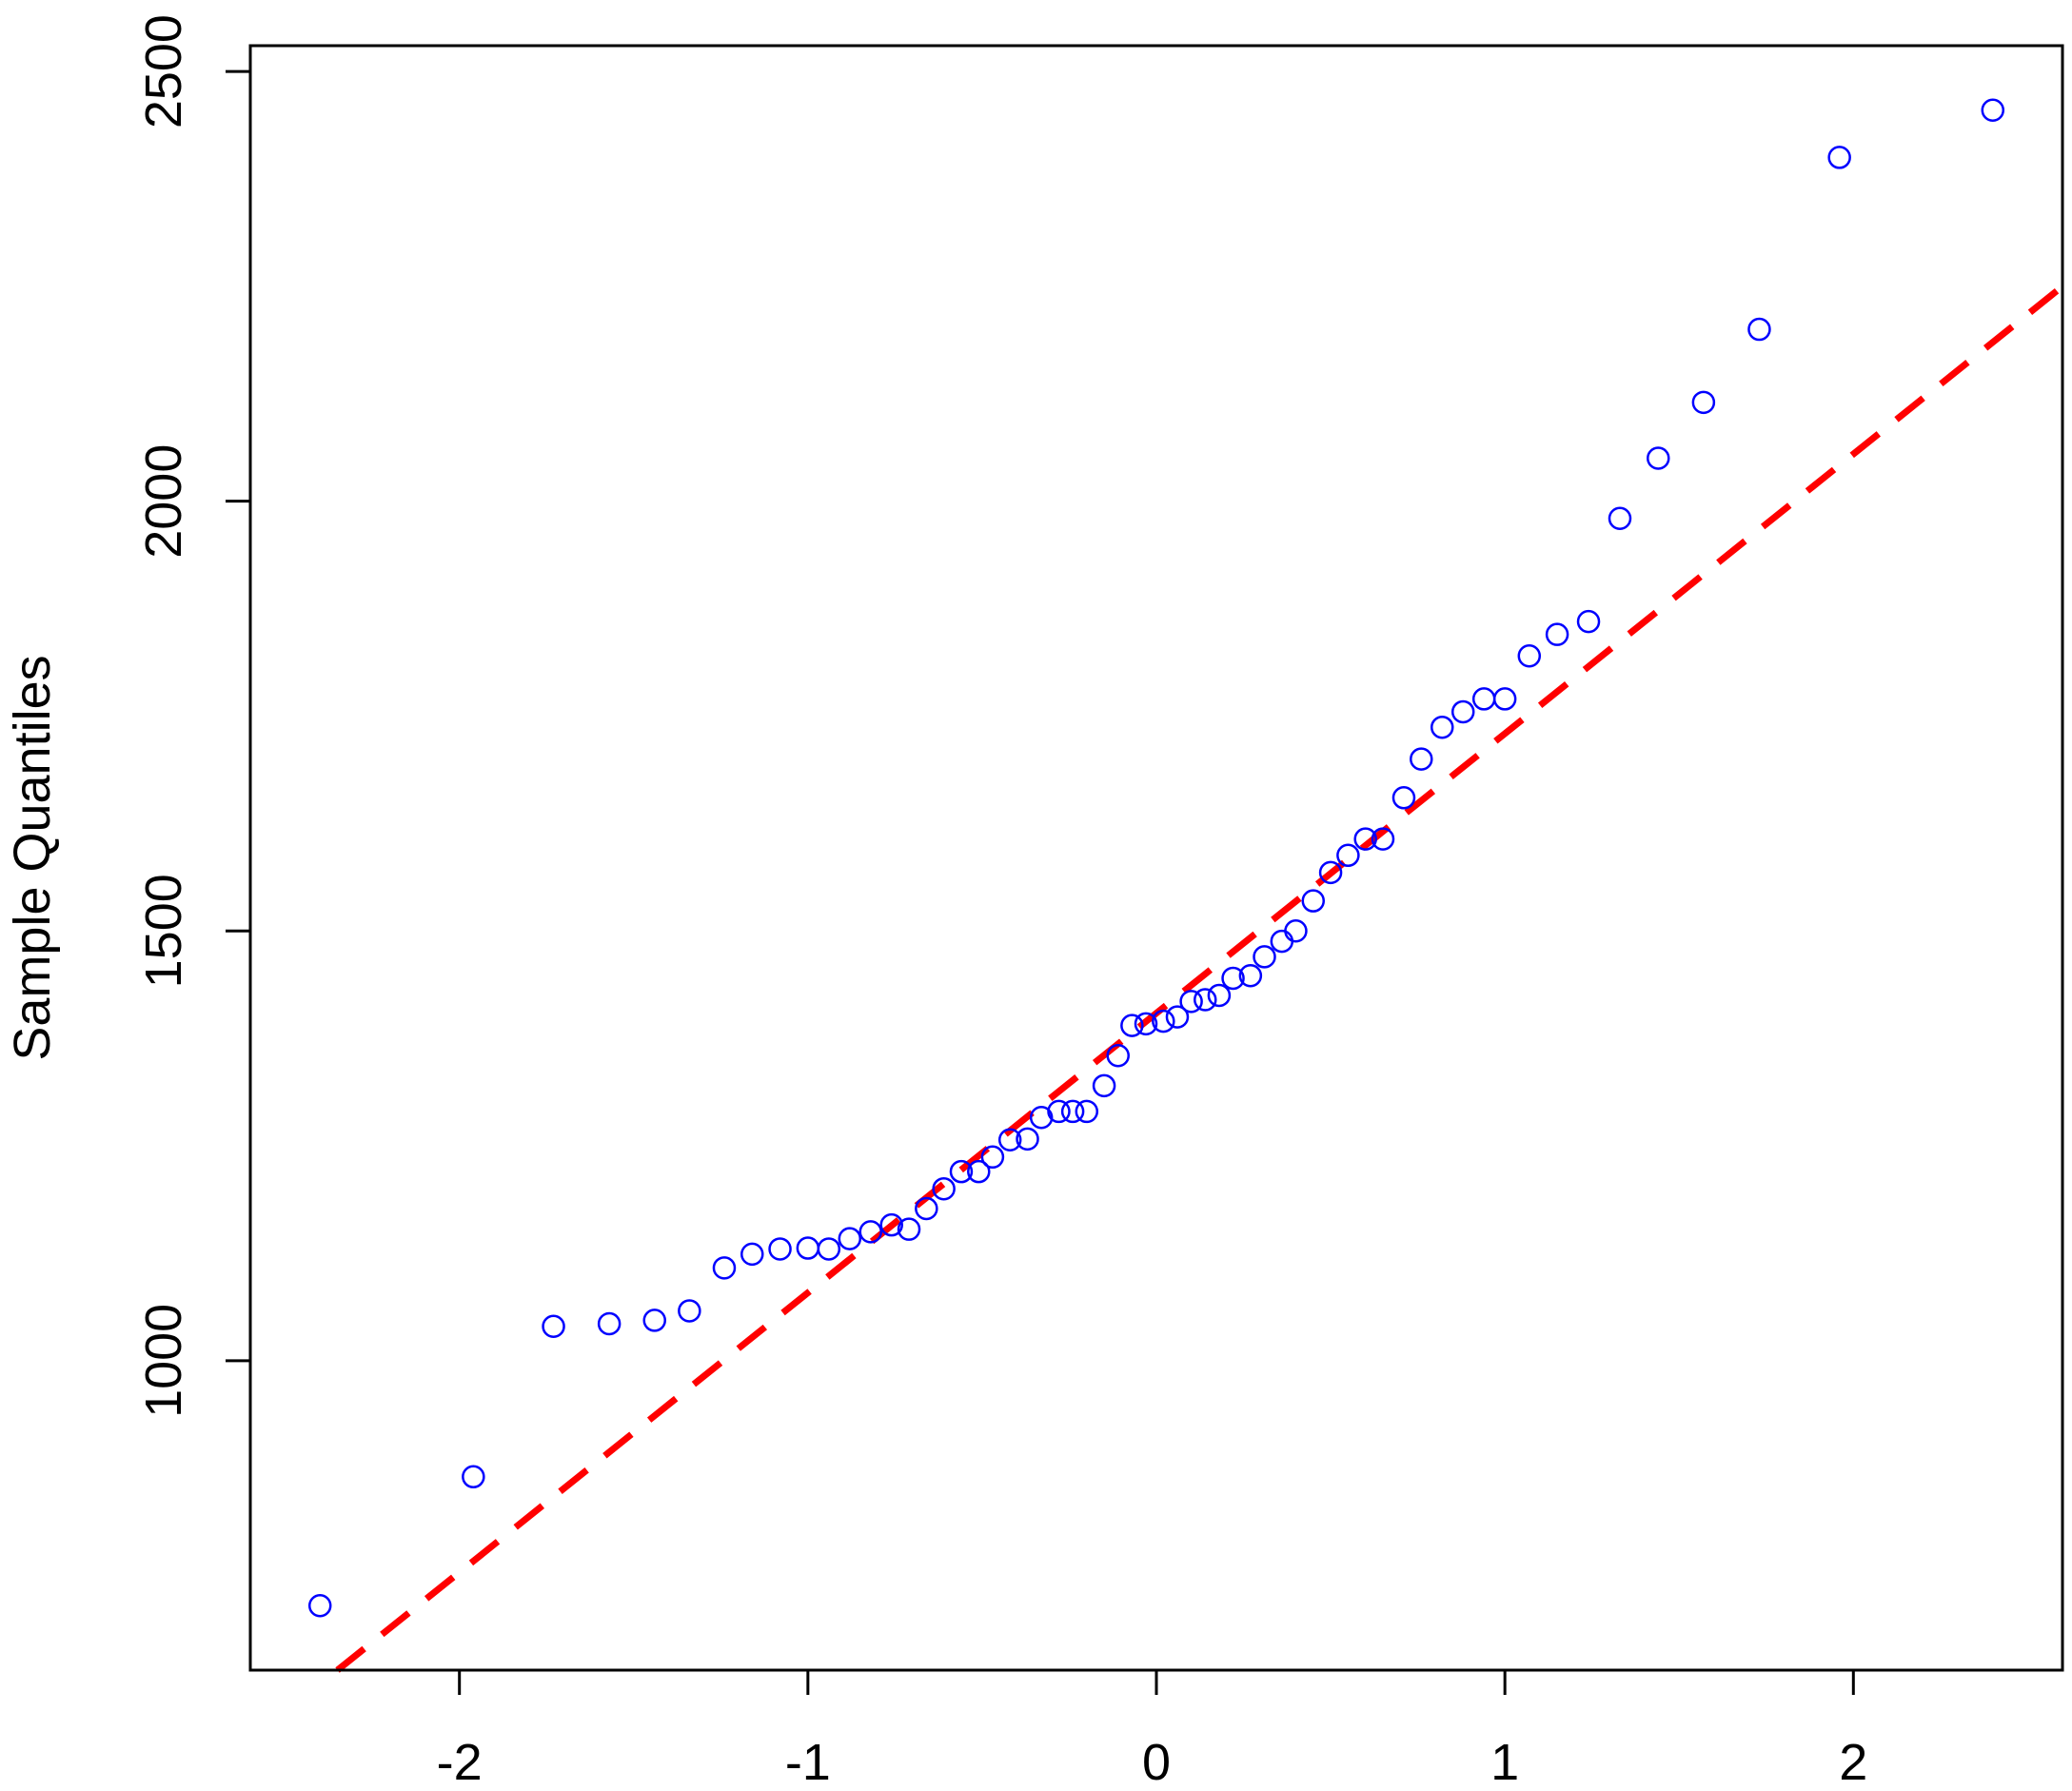 The image size is (2072, 1791). Describe the element at coordinates (32, 857) in the screenshot. I see `y-axis-title: Sample Quantiles` at that location.